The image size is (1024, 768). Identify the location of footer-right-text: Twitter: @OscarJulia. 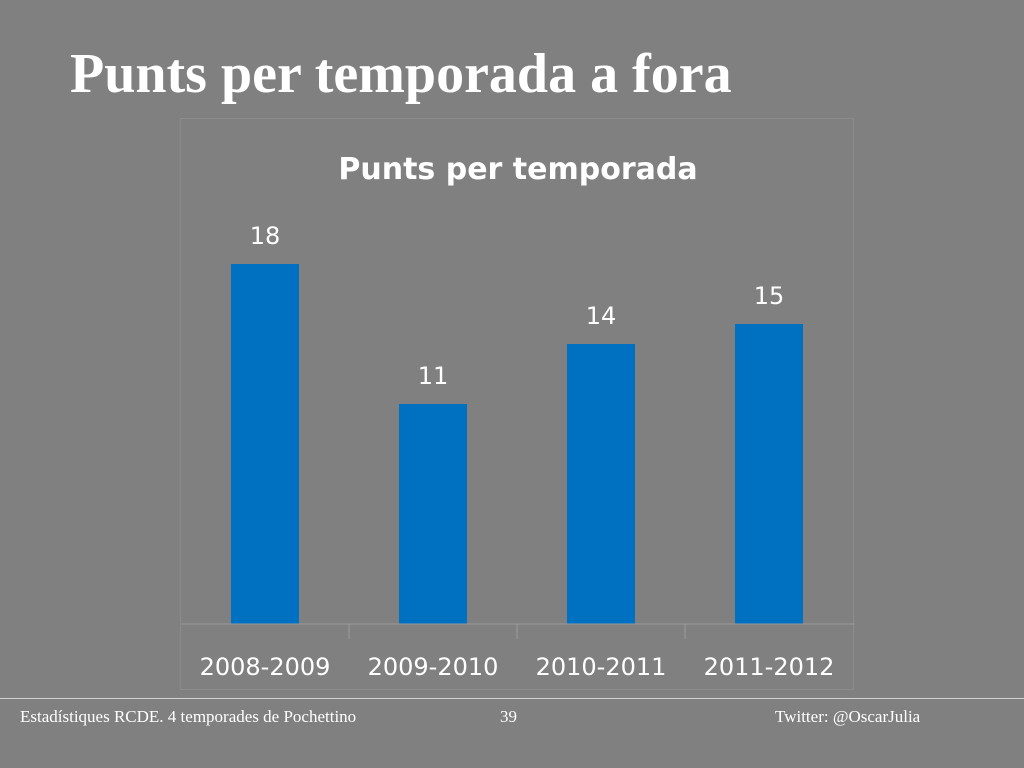
(848, 716).